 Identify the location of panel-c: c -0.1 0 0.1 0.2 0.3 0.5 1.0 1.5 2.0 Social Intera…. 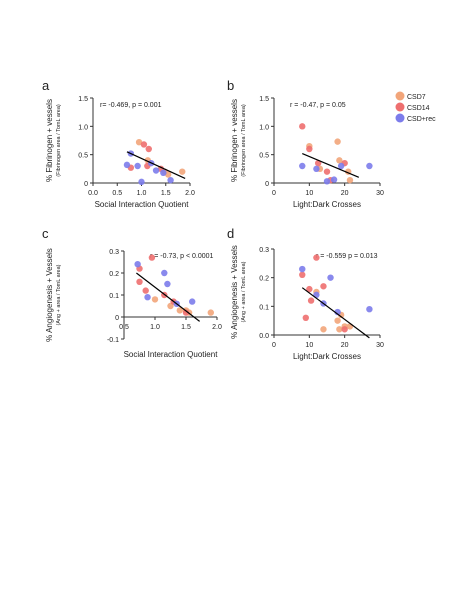
(132, 292).